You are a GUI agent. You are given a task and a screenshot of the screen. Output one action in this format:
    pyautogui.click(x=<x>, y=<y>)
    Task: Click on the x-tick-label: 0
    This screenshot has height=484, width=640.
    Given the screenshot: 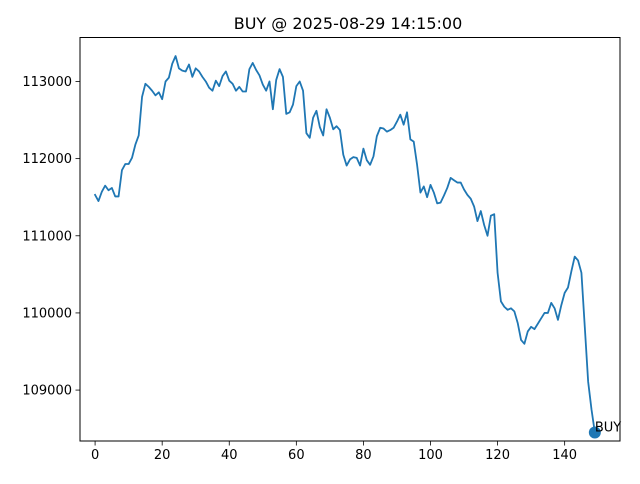 What is the action you would take?
    pyautogui.click(x=95, y=455)
    